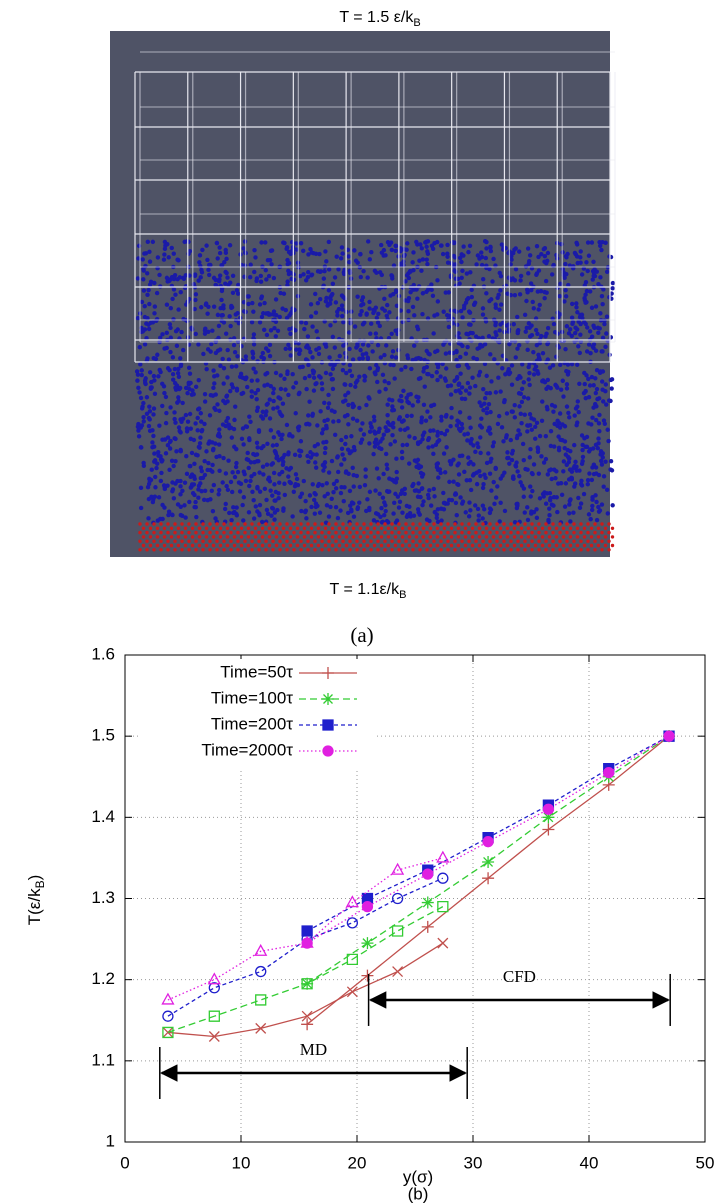  What do you see at coordinates (103, 816) in the screenshot?
I see `y-tick-label: 1.4` at bounding box center [103, 816].